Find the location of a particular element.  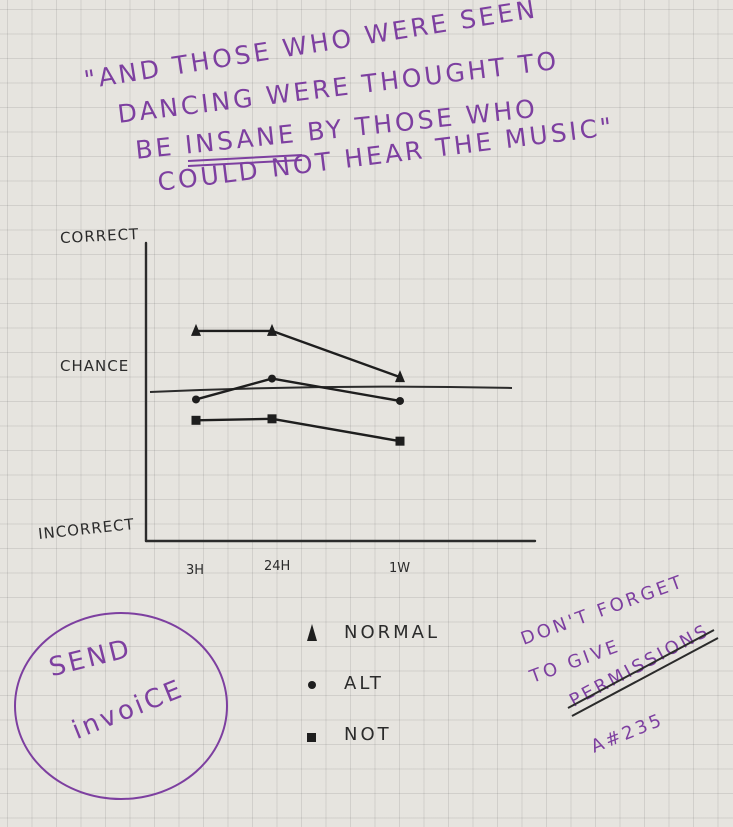

point-not-24h is located at coordinates (272, 419).